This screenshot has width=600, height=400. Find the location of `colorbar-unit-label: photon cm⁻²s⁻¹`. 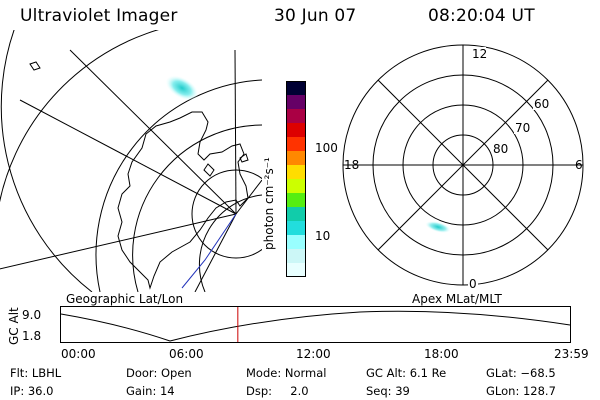

colorbar-unit-label: photon cm⁻²s⁻¹ is located at coordinates (269, 203).